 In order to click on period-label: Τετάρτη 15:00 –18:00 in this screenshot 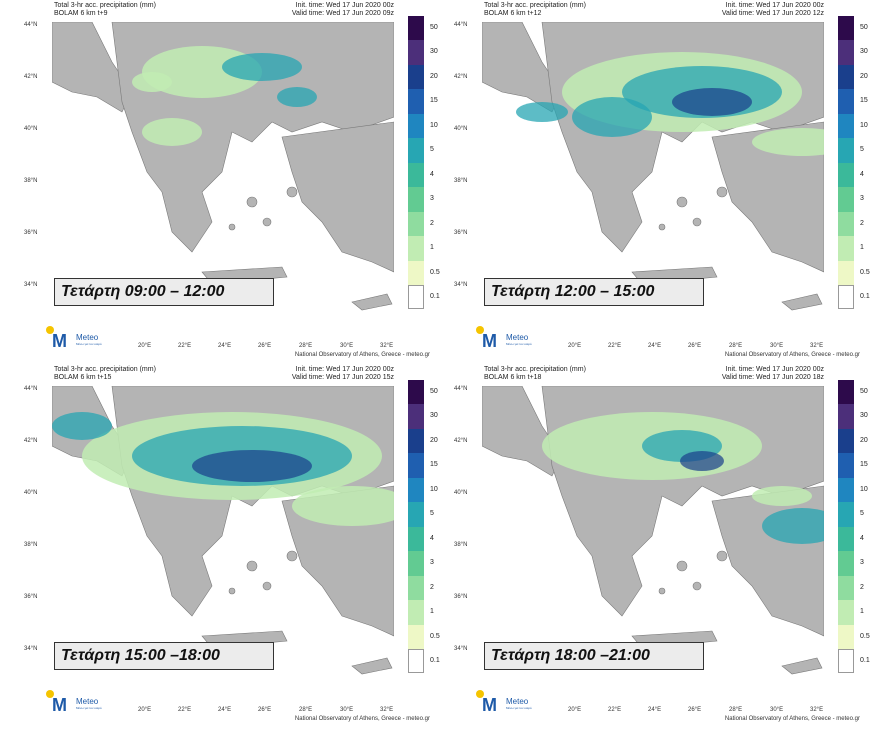, I will do `click(164, 656)`.